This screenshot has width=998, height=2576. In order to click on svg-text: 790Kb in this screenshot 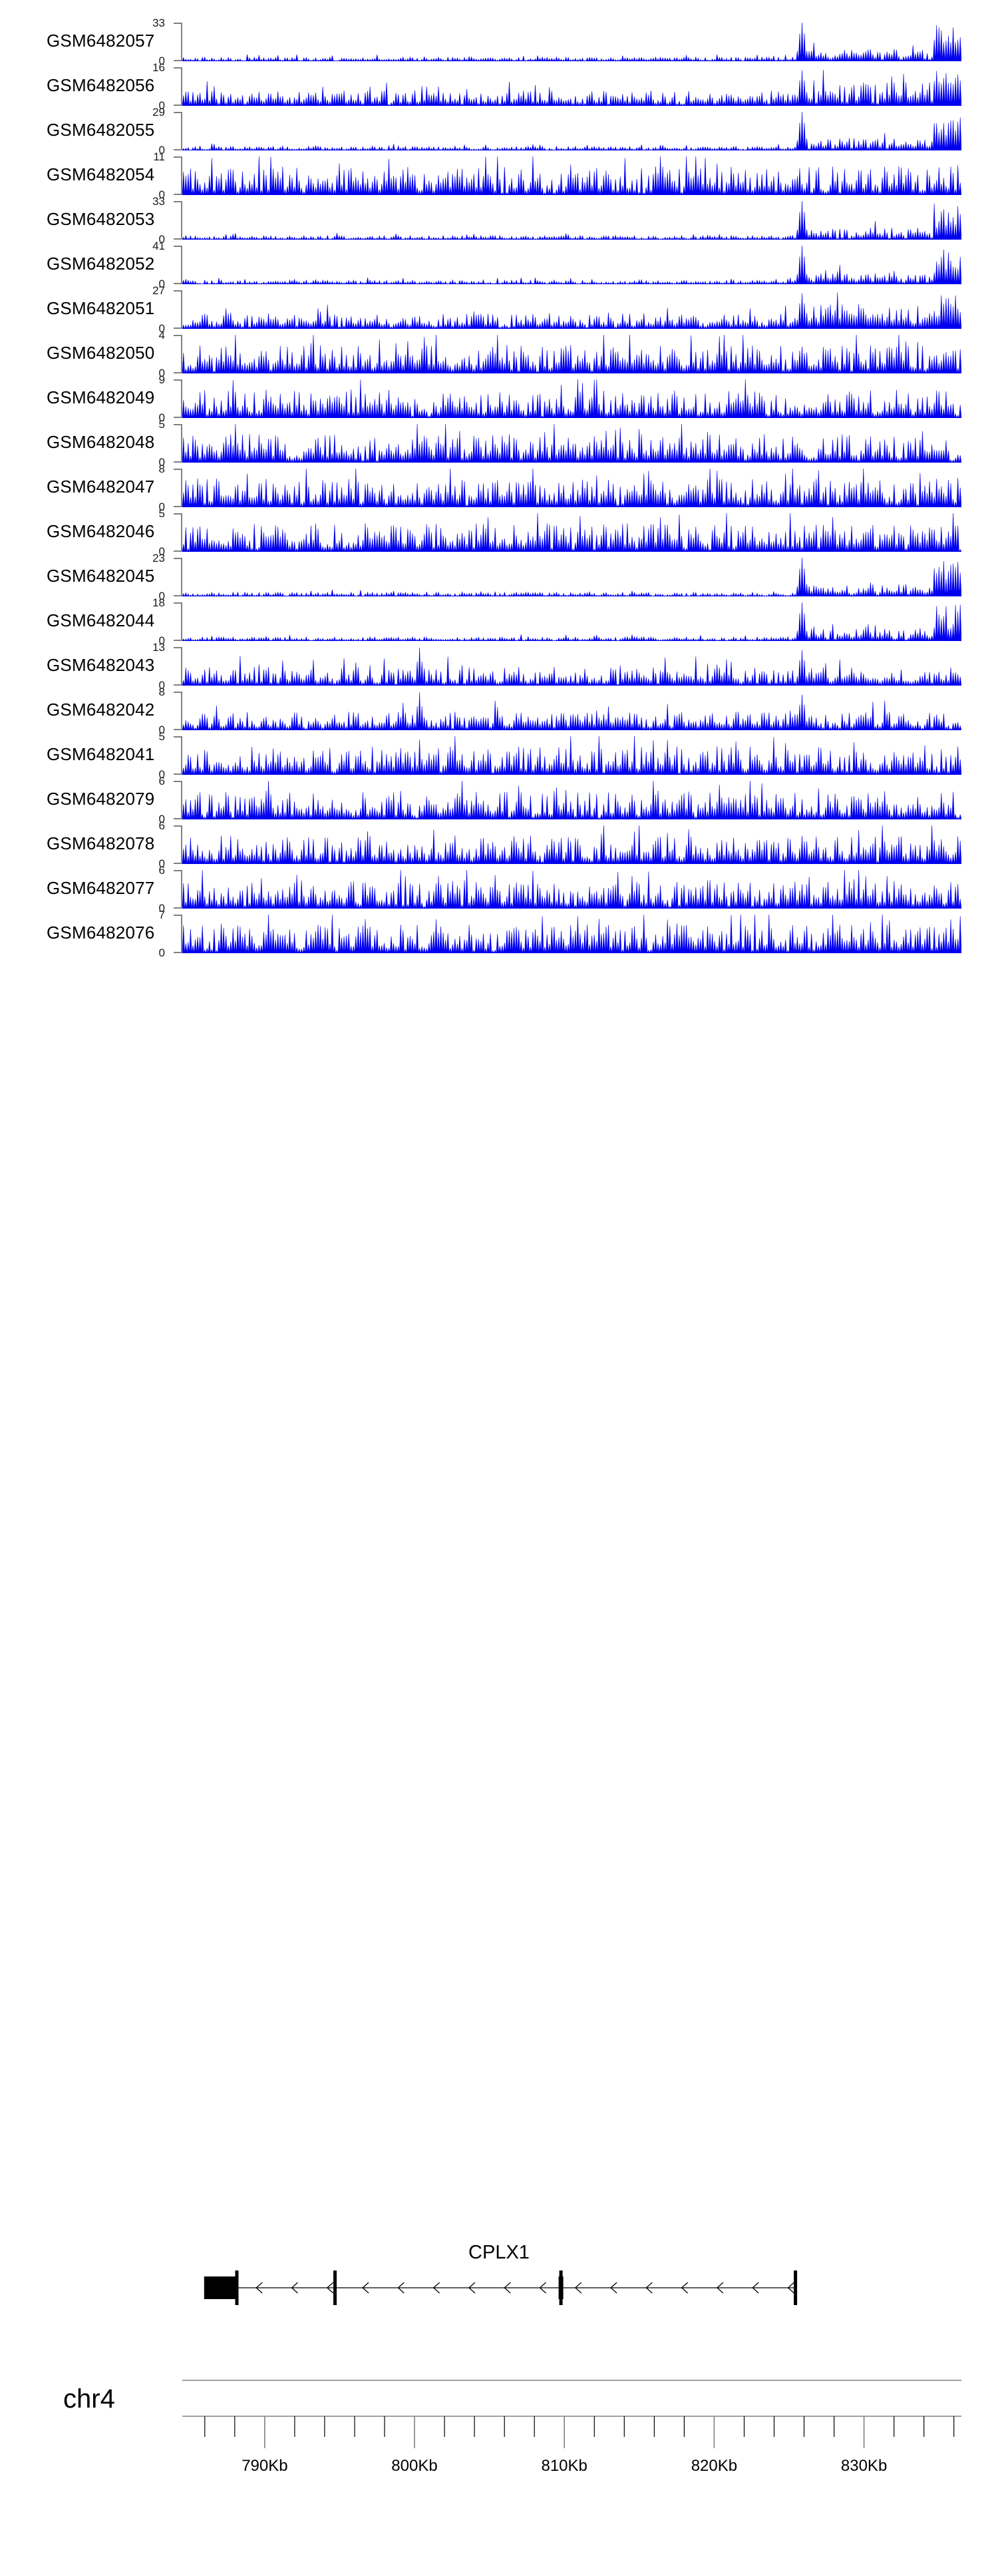, I will do `click(264, 2466)`.